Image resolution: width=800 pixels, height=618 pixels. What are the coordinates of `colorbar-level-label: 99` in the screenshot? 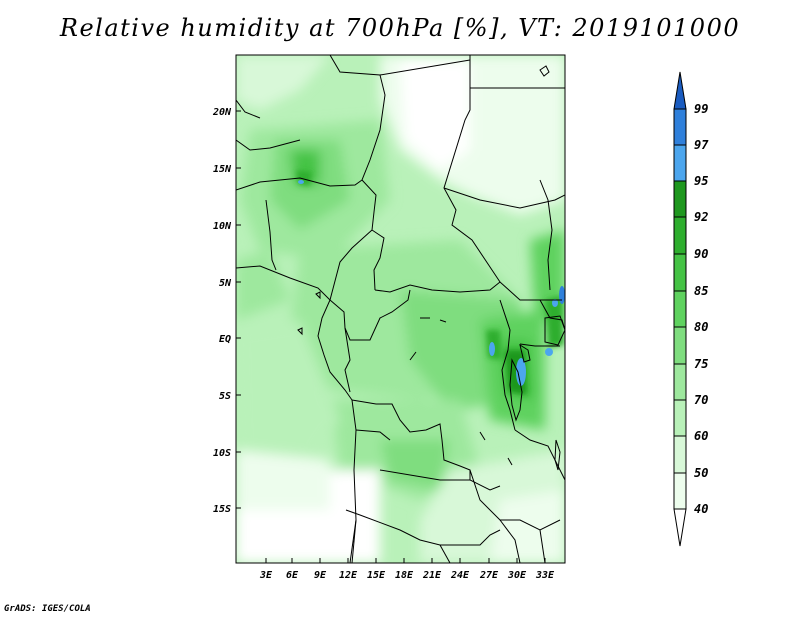 It's located at (701, 109).